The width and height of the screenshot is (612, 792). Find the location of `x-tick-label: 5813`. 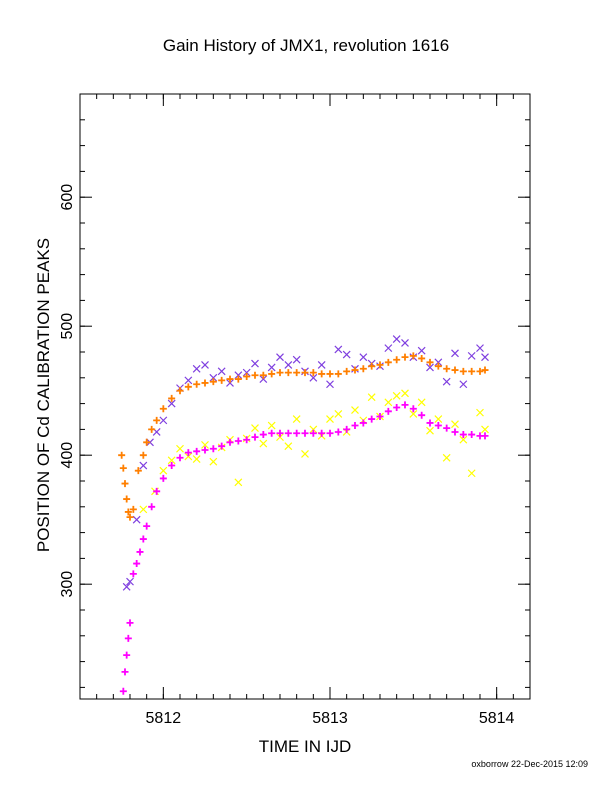

x-tick-label: 5813 is located at coordinates (330, 718).